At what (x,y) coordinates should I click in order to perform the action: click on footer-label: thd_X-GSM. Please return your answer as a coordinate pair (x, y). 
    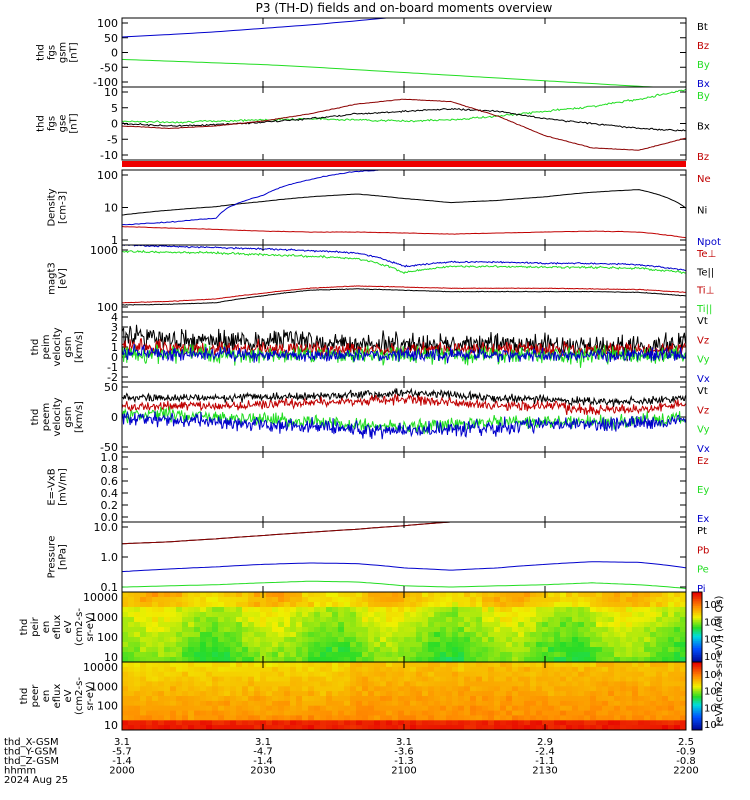
    Looking at the image, I should click on (31, 742).